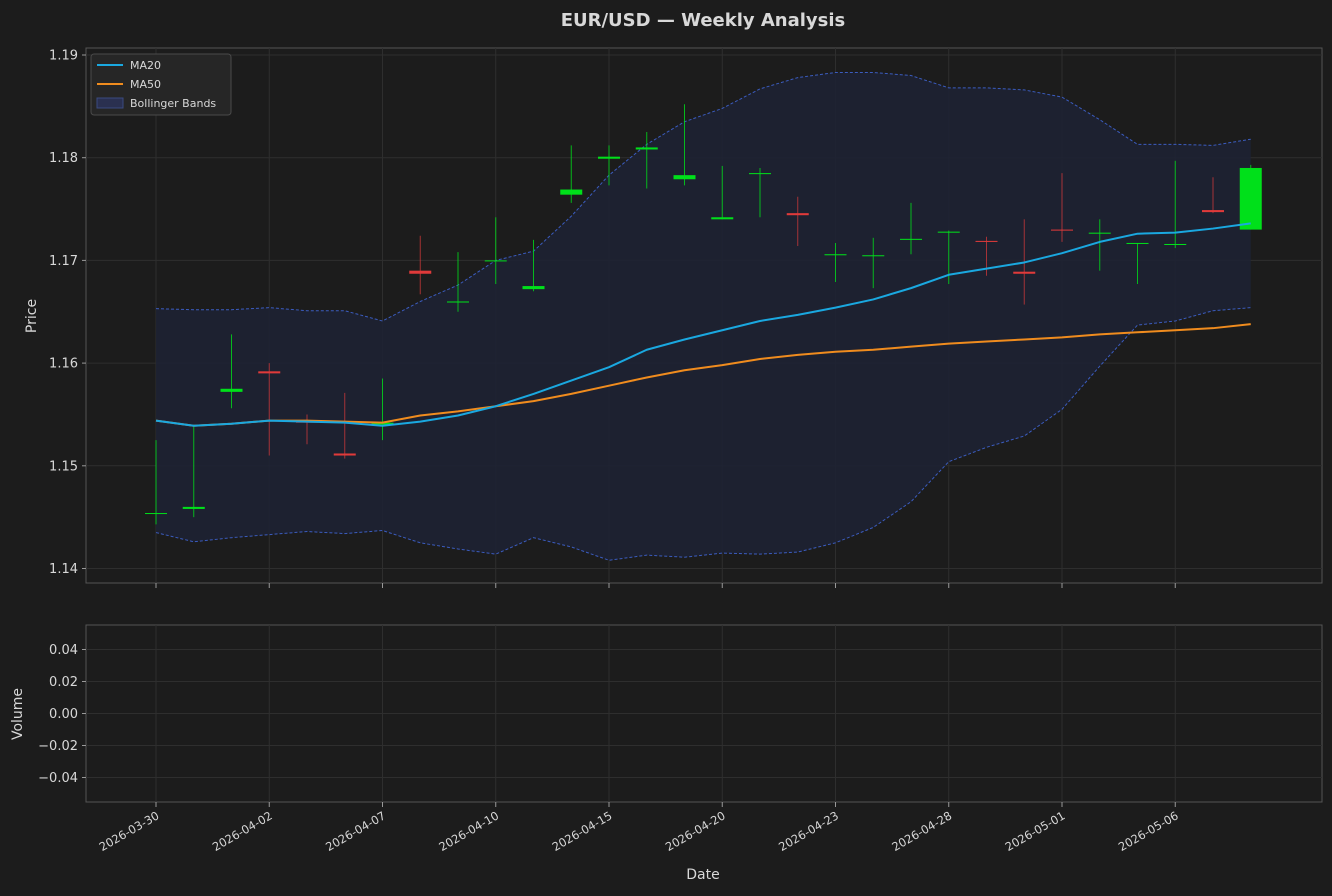 The width and height of the screenshot is (1332, 896). Describe the element at coordinates (63, 364) in the screenshot. I see `price-y-tick-label: 1.16` at that location.